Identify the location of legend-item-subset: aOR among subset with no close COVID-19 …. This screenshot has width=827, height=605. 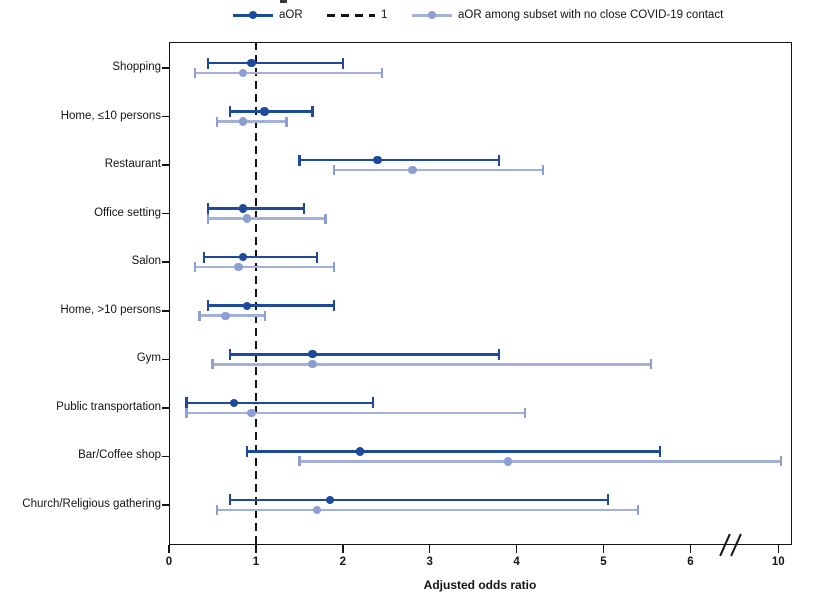
(567, 15).